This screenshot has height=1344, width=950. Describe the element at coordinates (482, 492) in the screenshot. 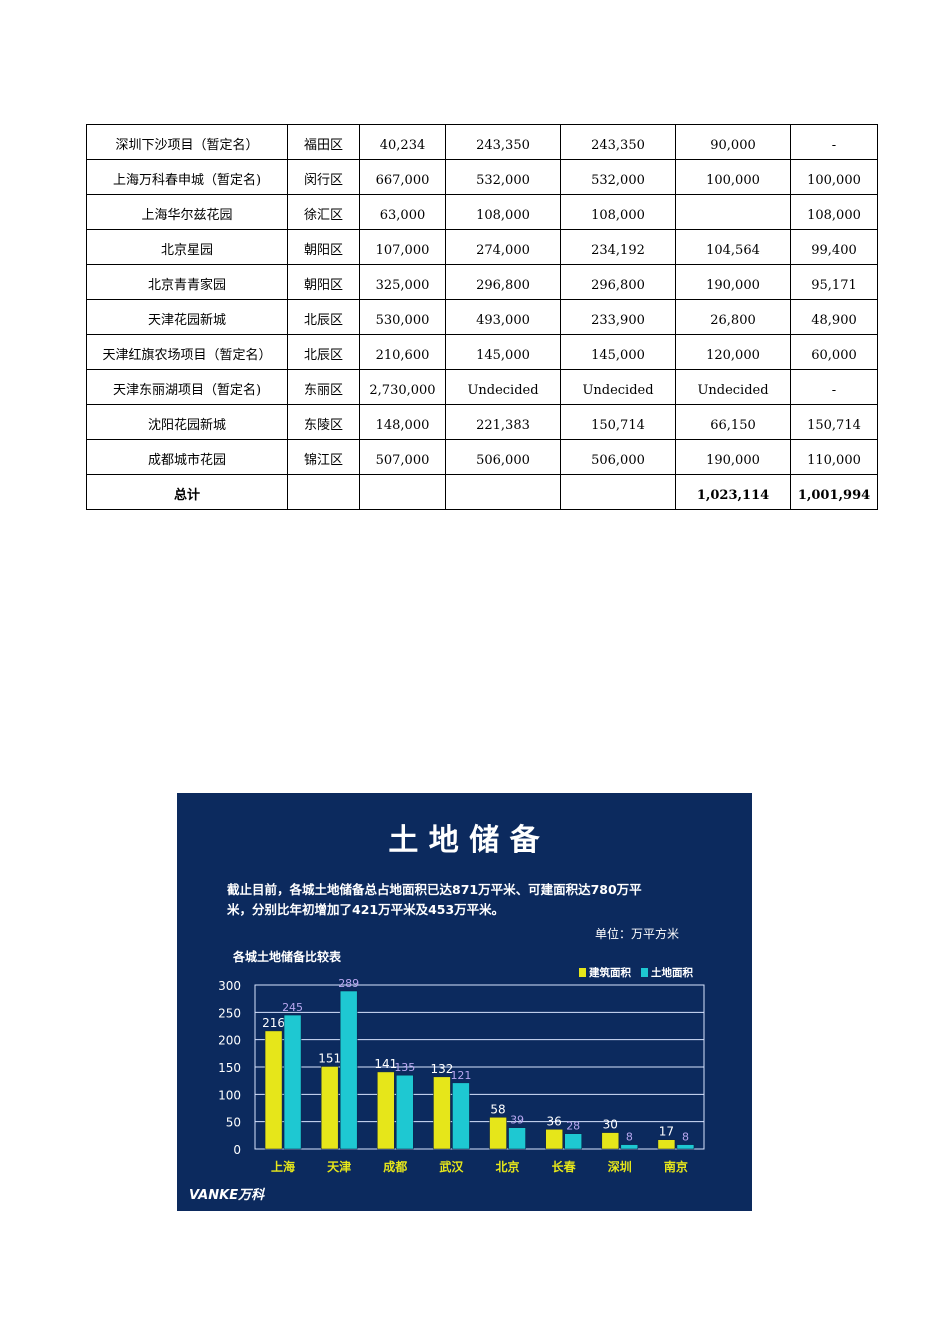

I see `table-total-row: 总计 1,023,114 1,001,994` at that location.